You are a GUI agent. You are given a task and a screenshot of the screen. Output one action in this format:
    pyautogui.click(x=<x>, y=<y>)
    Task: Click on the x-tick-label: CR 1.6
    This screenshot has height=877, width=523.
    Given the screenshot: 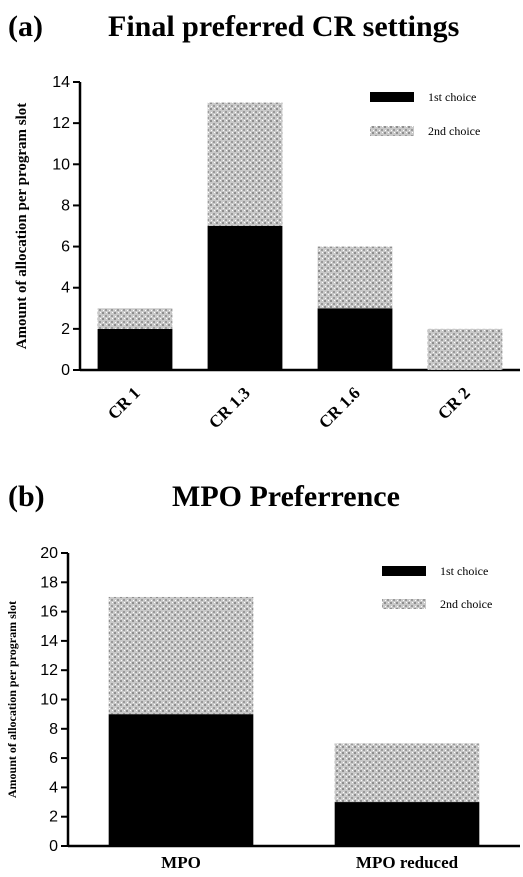 What is the action you would take?
    pyautogui.click(x=339, y=407)
    